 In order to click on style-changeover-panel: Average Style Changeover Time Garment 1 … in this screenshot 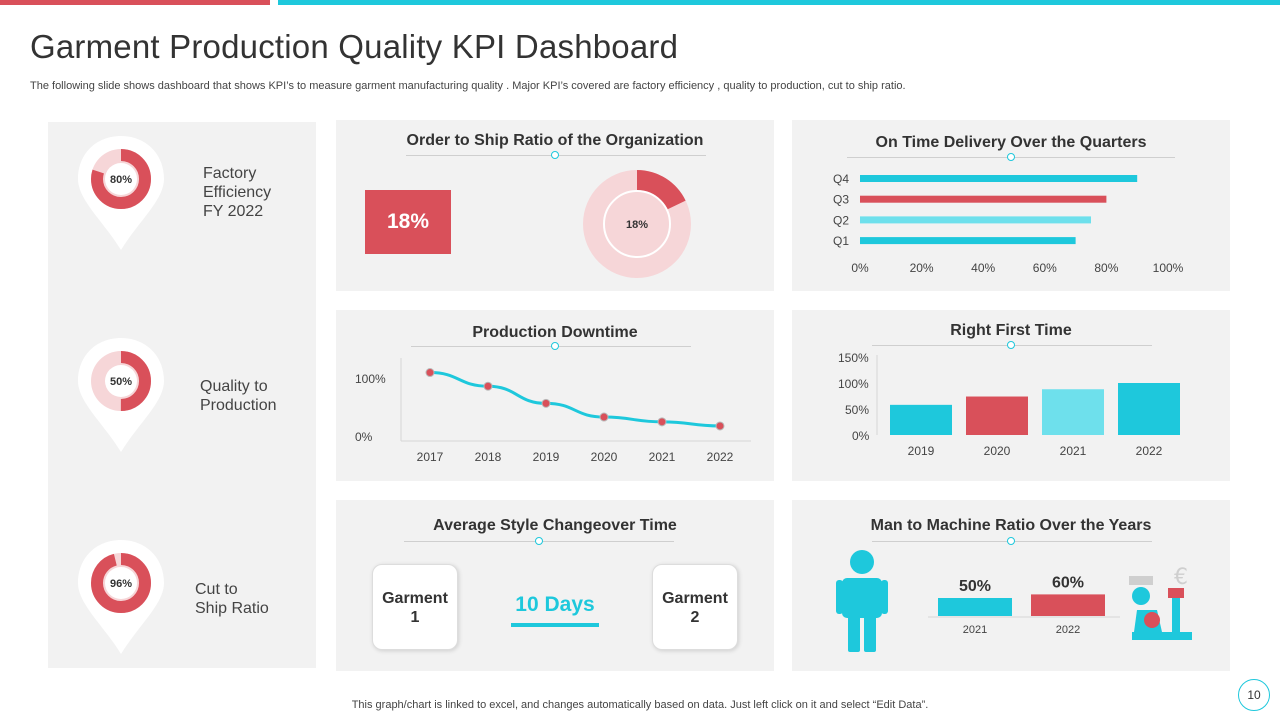, I will do `click(555, 585)`.